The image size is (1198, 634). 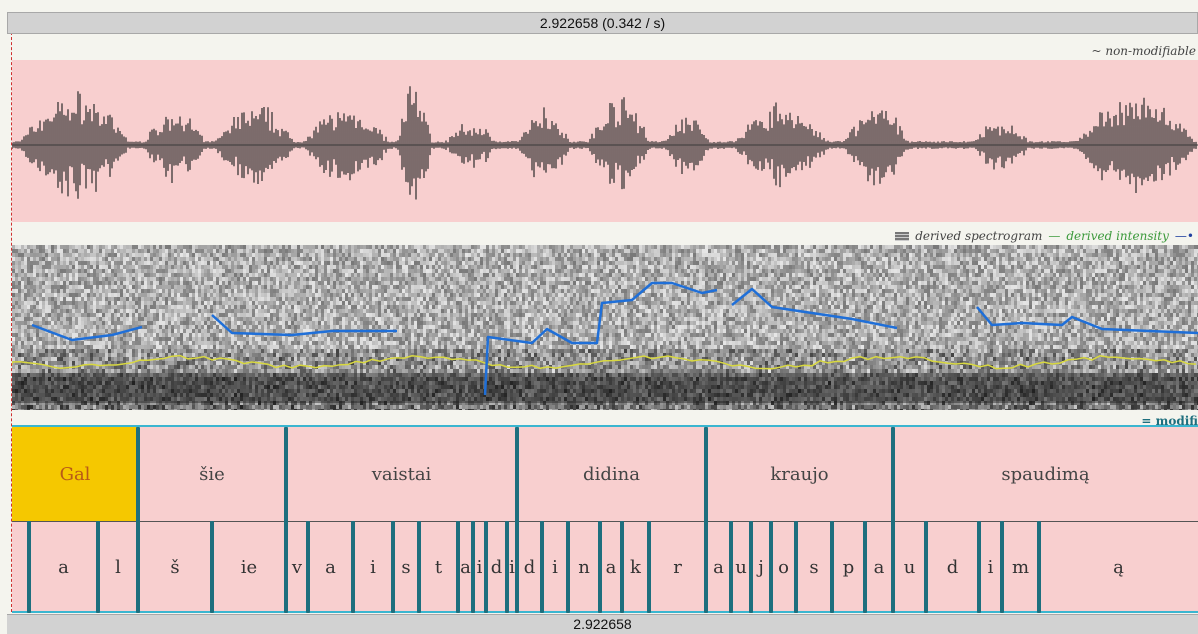 I want to click on phone-interval: m, so click(x=1020, y=567).